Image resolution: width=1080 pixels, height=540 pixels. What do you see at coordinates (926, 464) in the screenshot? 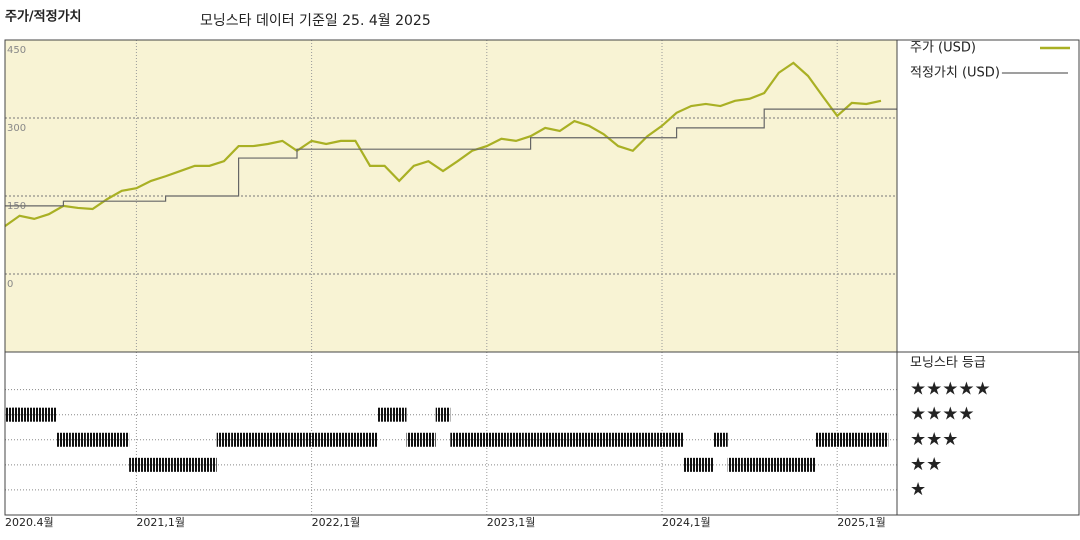
I see `rating-label: ★★` at bounding box center [926, 464].